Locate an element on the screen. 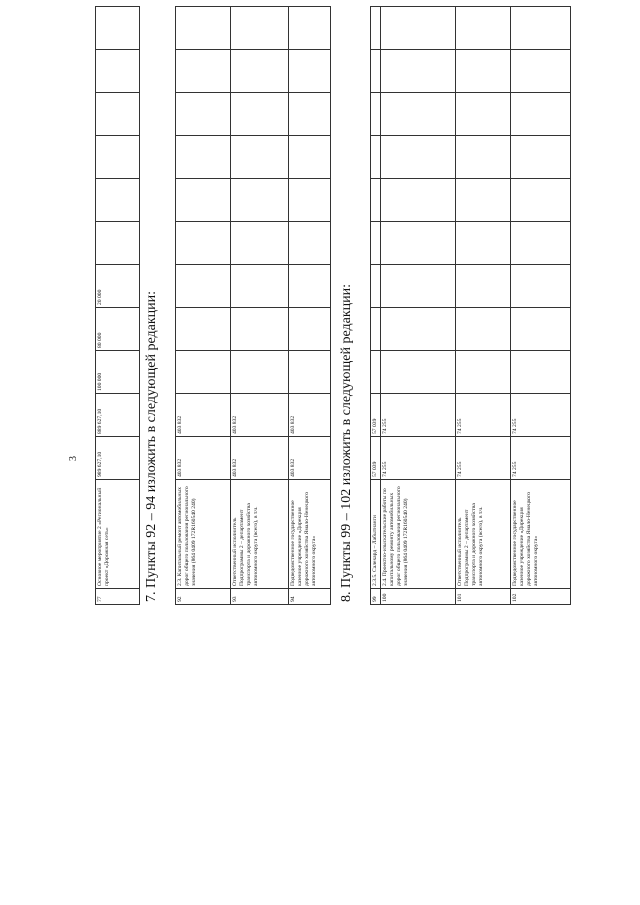 The image size is (640, 905). row-number-cell: 93 is located at coordinates (259, 596).